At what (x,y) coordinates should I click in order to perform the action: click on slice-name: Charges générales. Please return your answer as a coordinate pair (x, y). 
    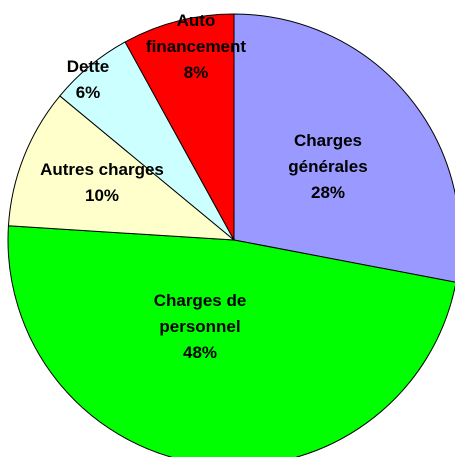
    Looking at the image, I should click on (328, 153).